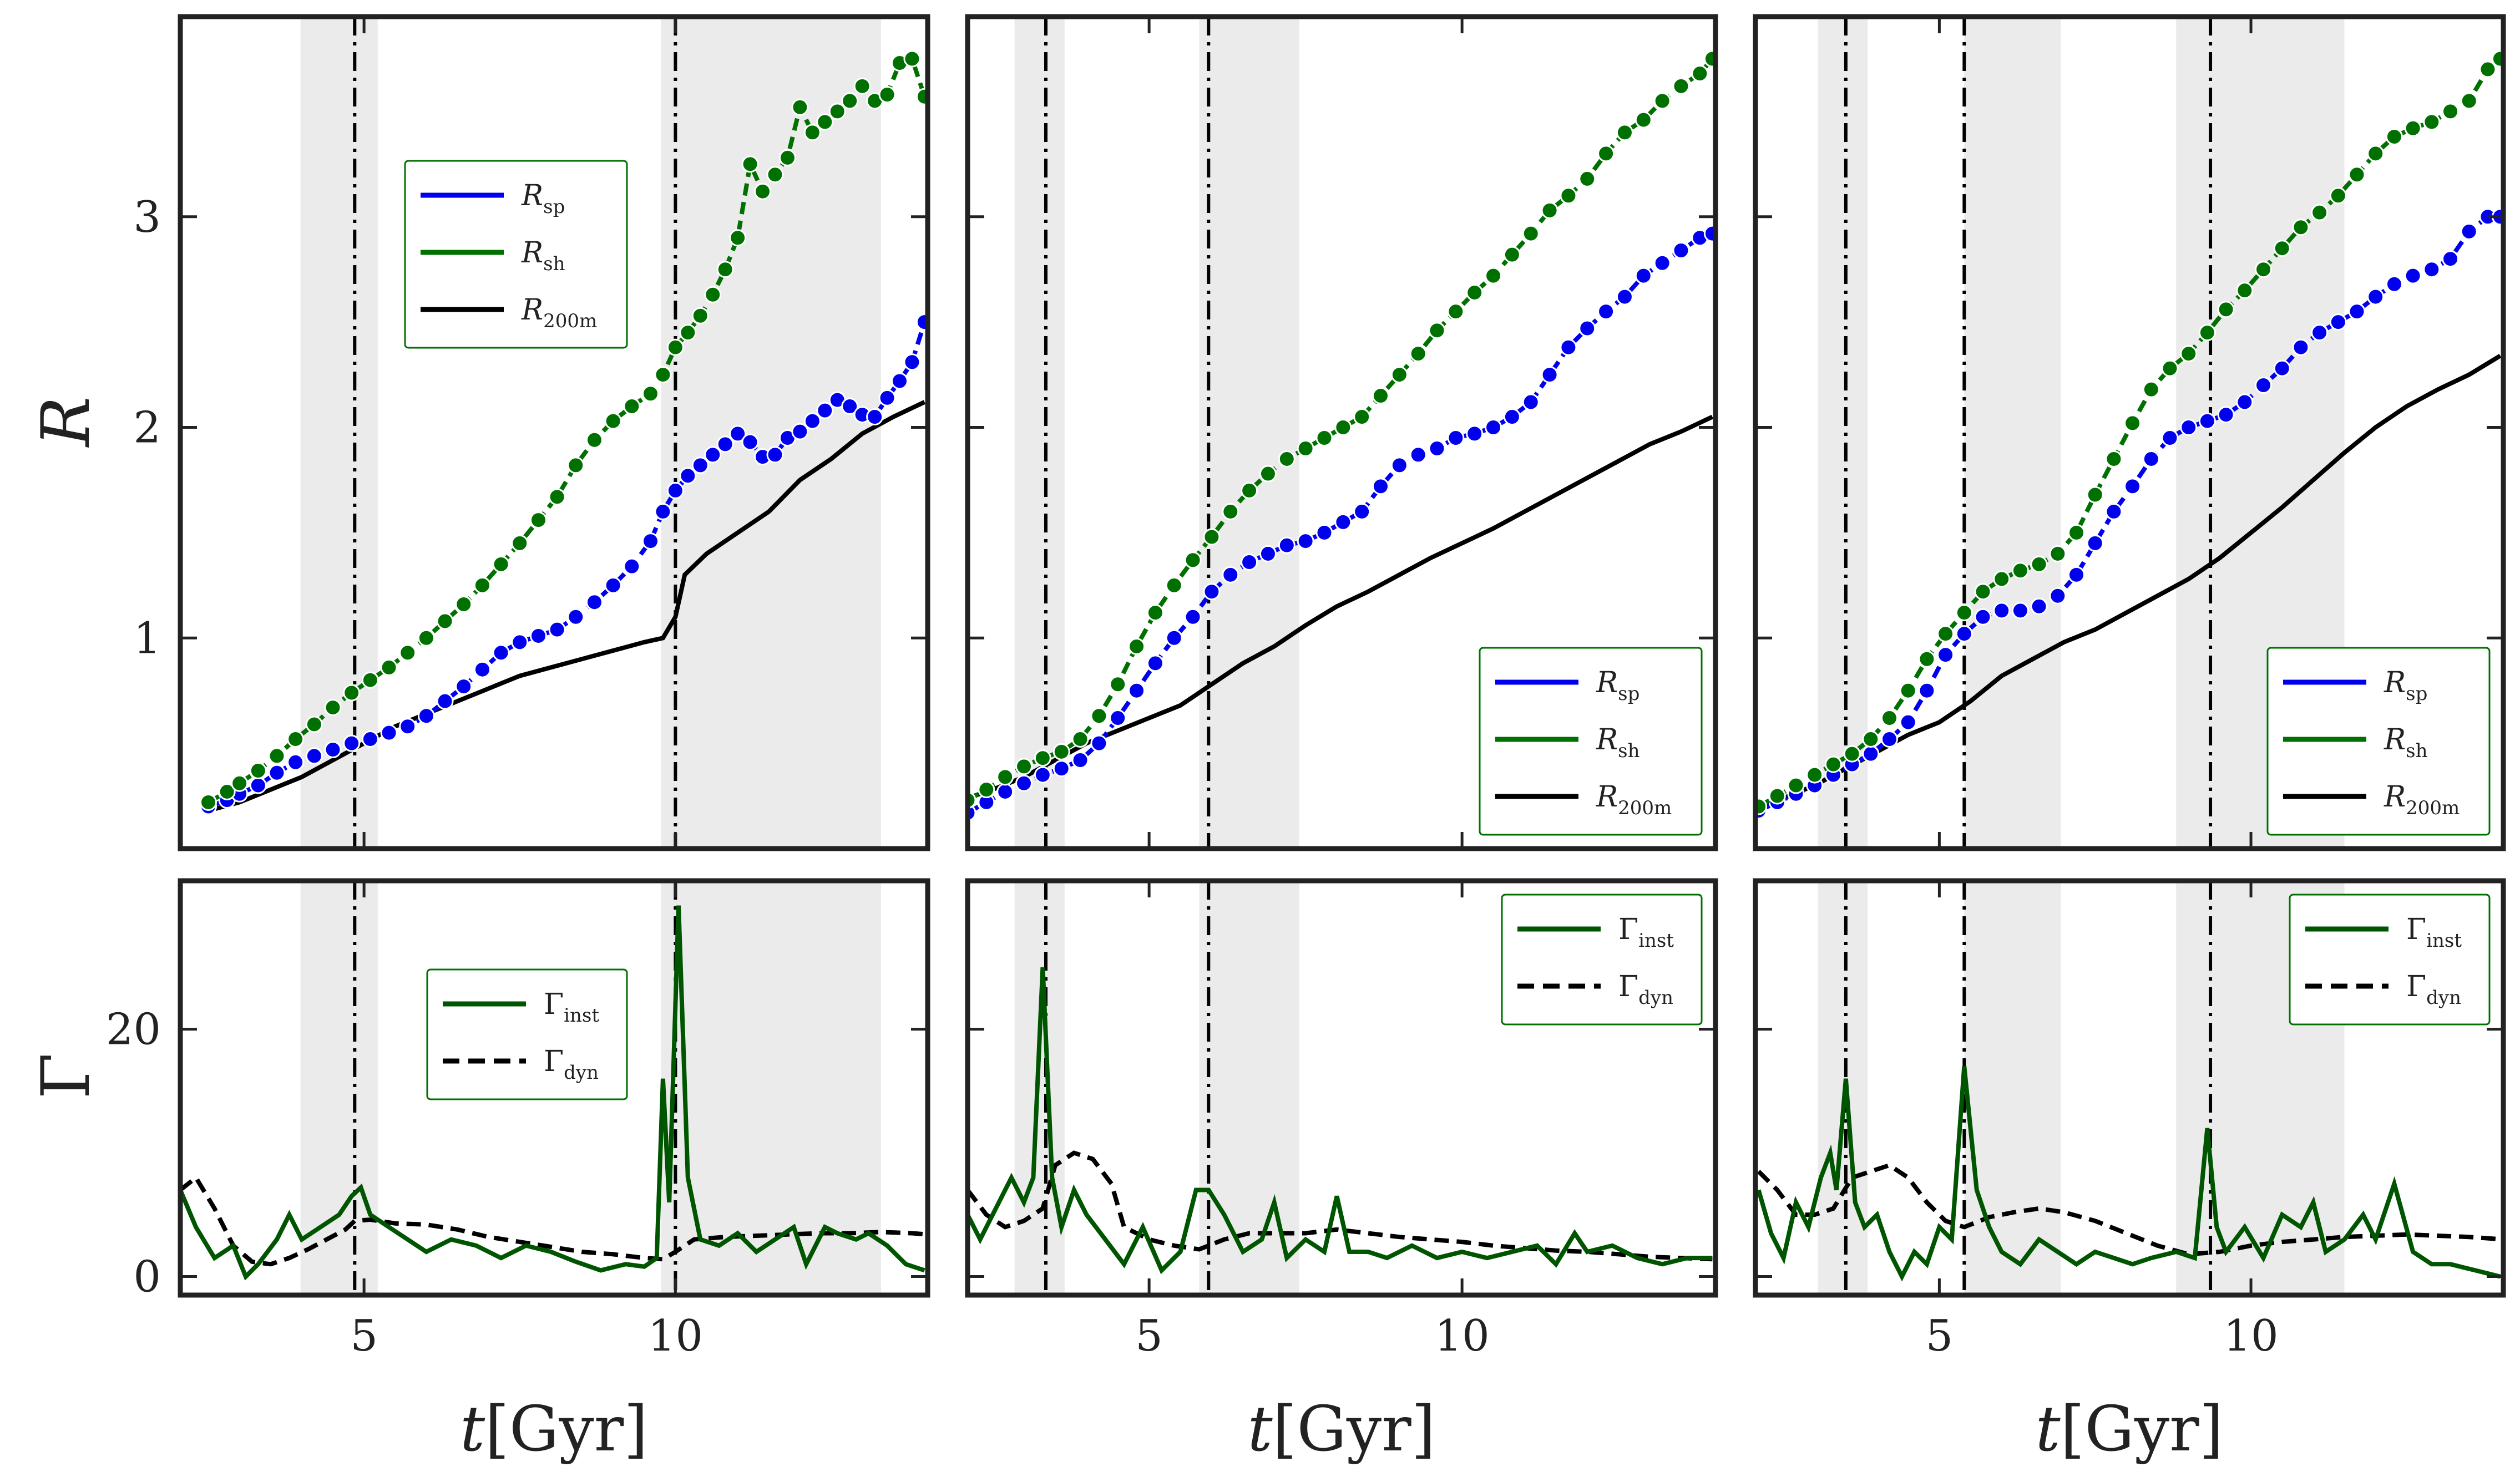 This screenshot has width=2520, height=1482. Describe the element at coordinates (554, 207) in the screenshot. I see `Rsp-legend-sub: sp` at that location.